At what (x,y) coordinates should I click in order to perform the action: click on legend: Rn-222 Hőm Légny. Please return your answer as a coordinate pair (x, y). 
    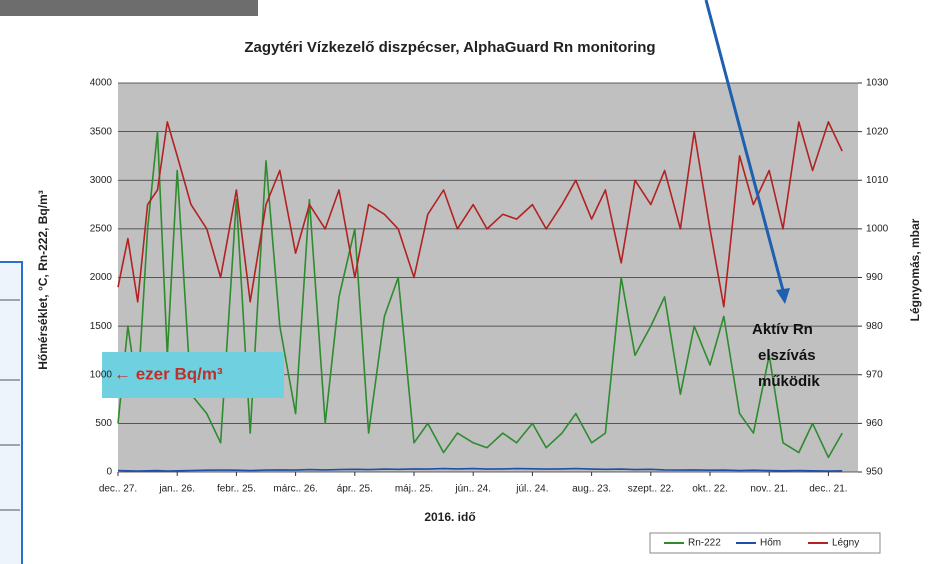
    Looking at the image, I should click on (761, 543).